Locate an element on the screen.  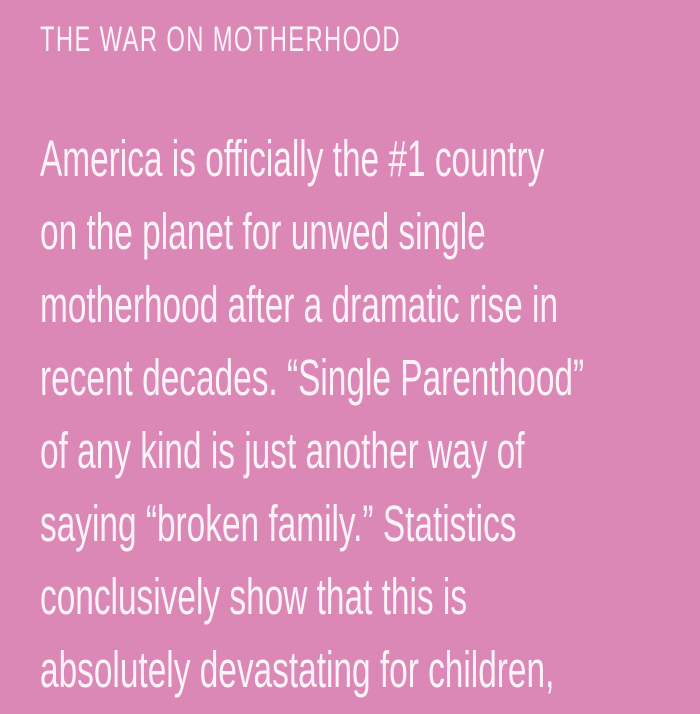
text-line: of any kind is just another way of is located at coordinates (282, 450).